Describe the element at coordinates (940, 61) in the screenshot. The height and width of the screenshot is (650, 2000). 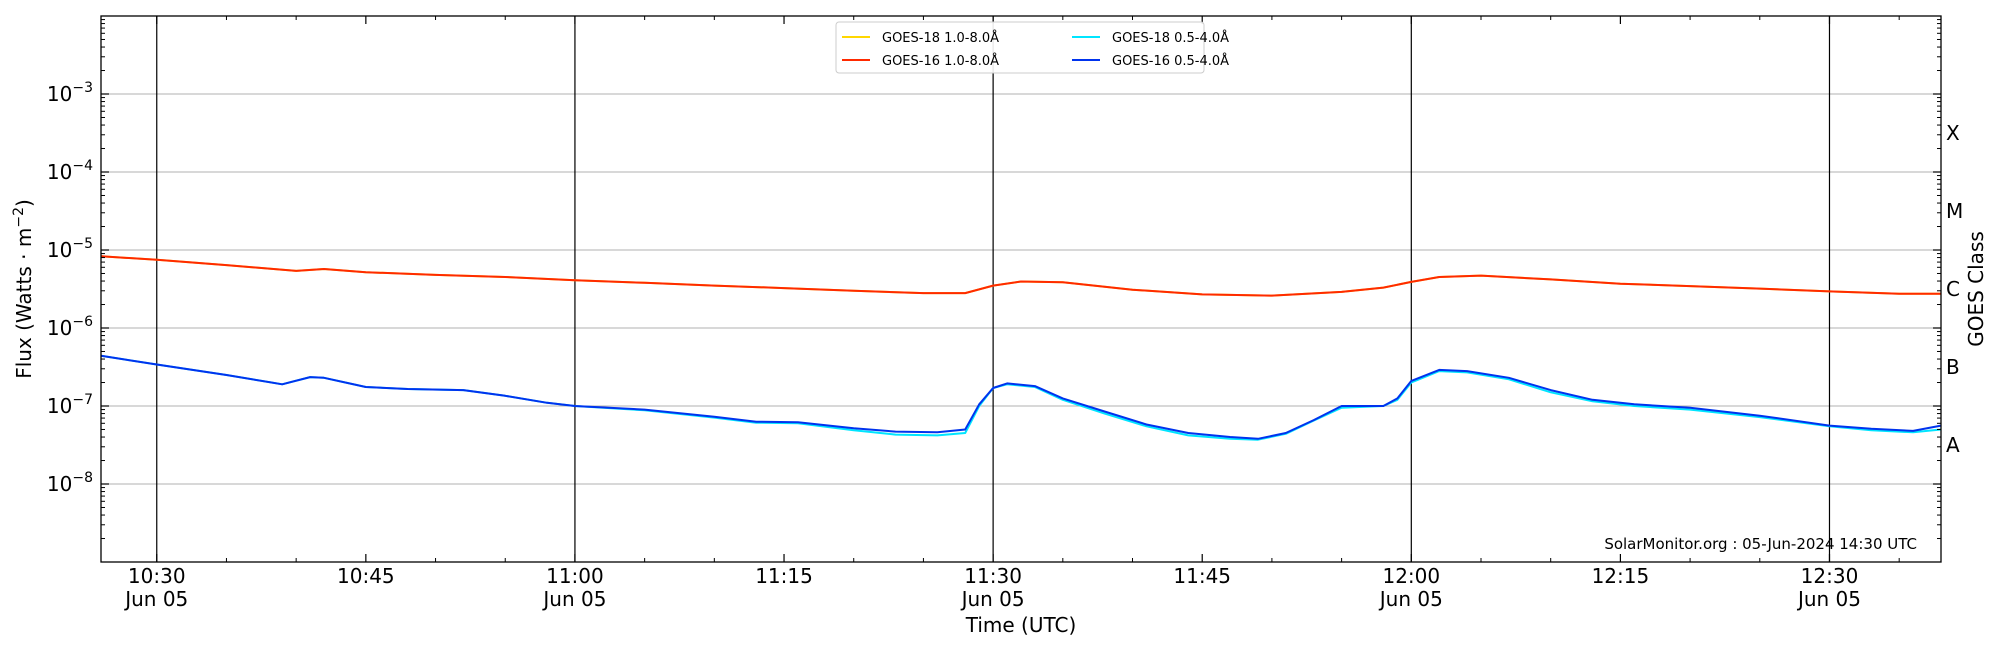
I see `legend-label: GOES-16 1.0-8.0Å` at that location.